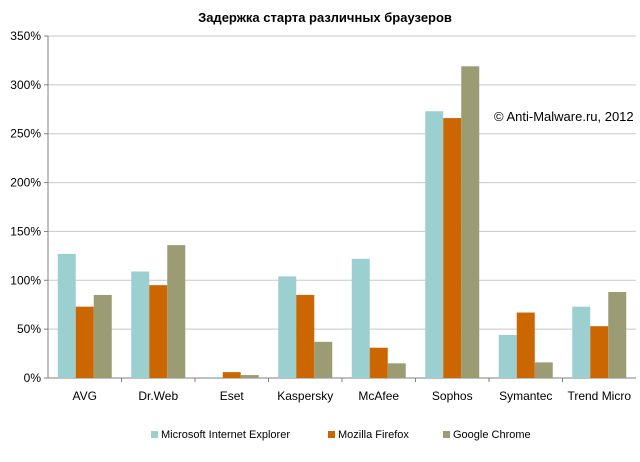 The width and height of the screenshot is (640, 462). What do you see at coordinates (225, 435) in the screenshot?
I see `legend-label: Microsoft Internet Explorer` at bounding box center [225, 435].